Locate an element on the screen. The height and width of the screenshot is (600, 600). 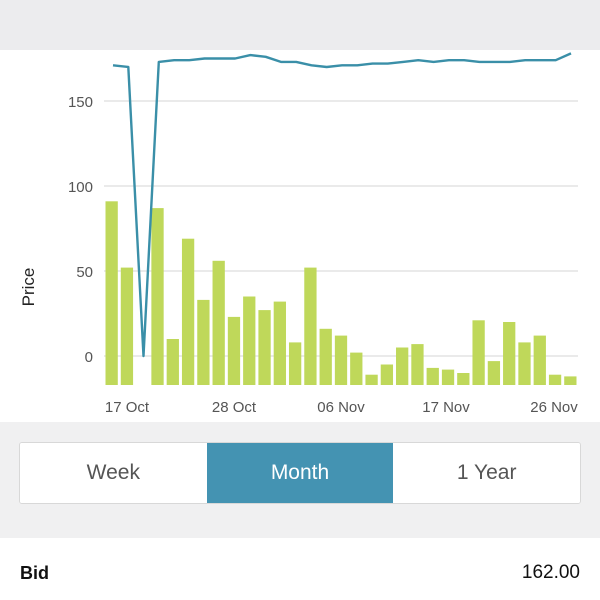
range-selector: Week Month 1 Year is located at coordinates (300, 473).